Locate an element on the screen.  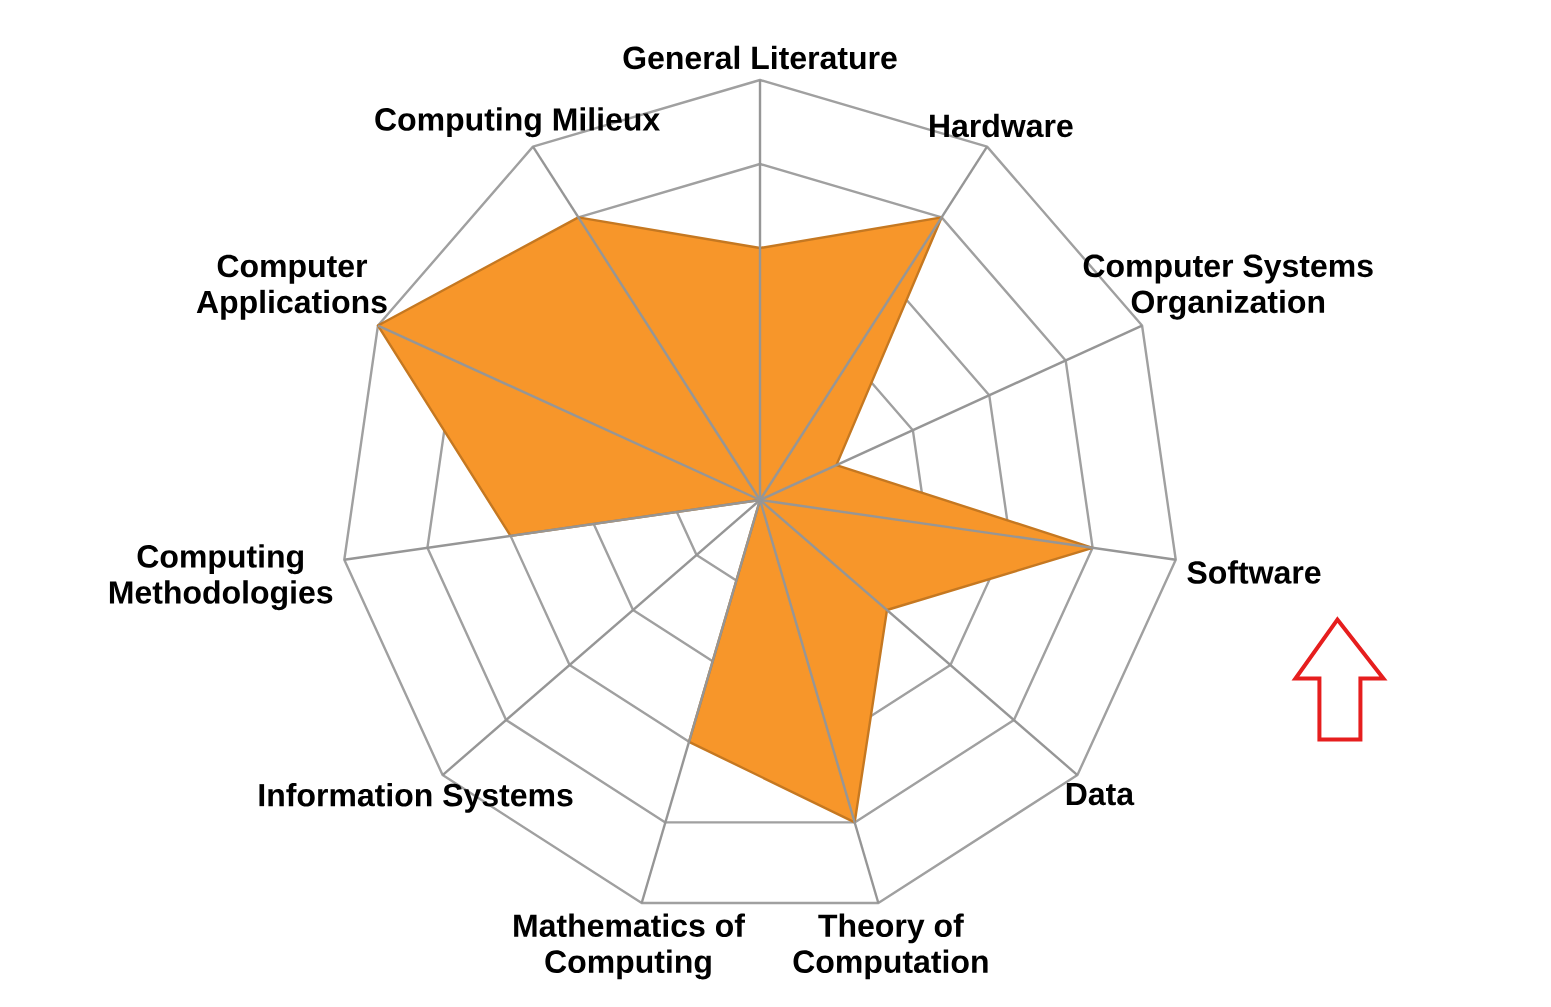
spoke-label: Mathematics of Computing is located at coordinates (629, 946).